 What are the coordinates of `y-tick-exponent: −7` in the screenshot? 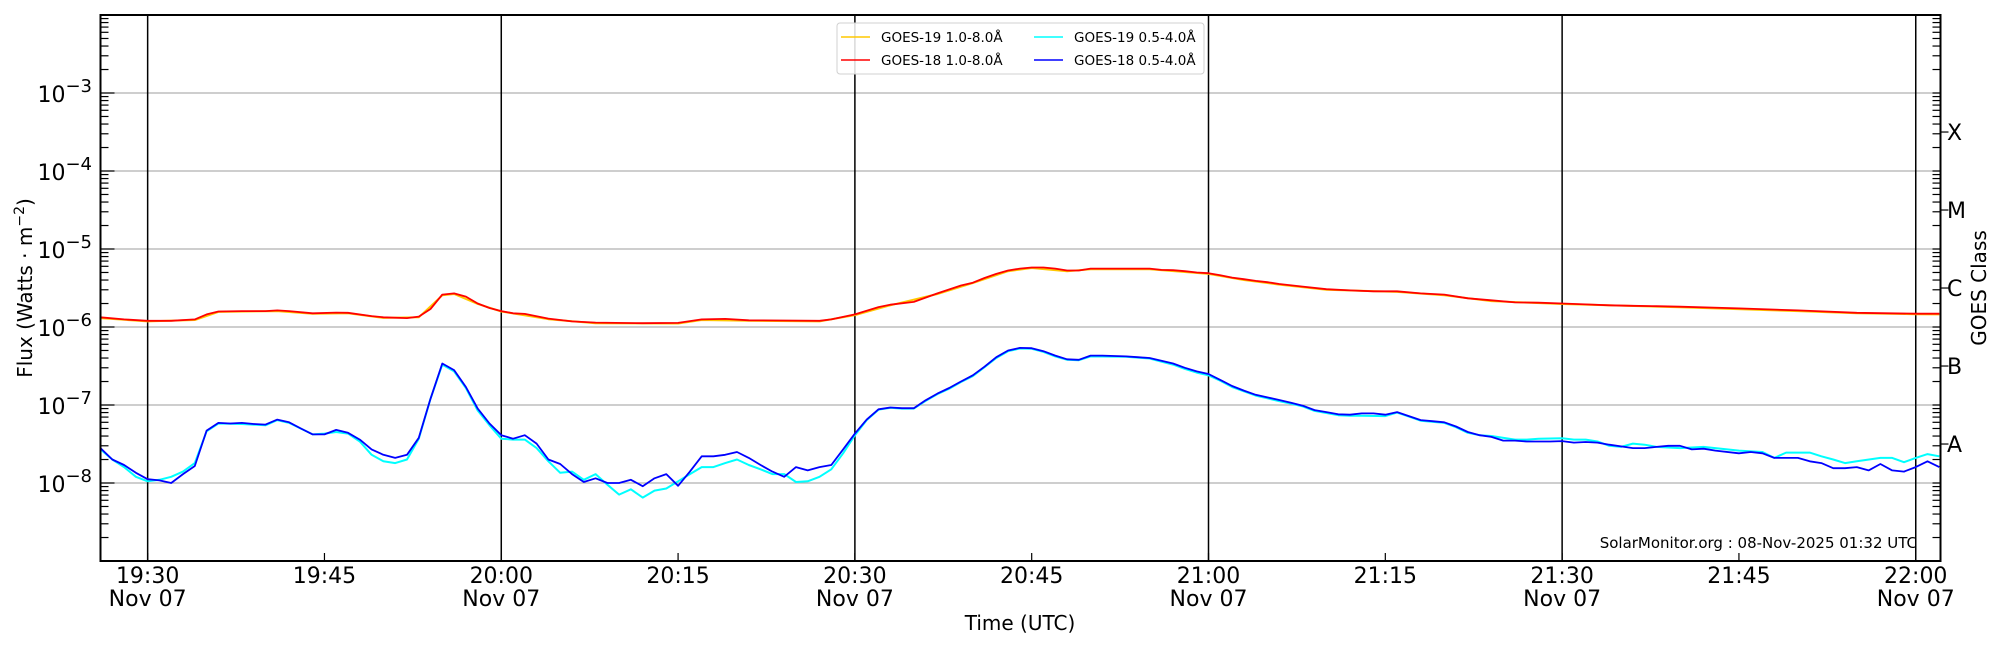 It's located at (78, 398).